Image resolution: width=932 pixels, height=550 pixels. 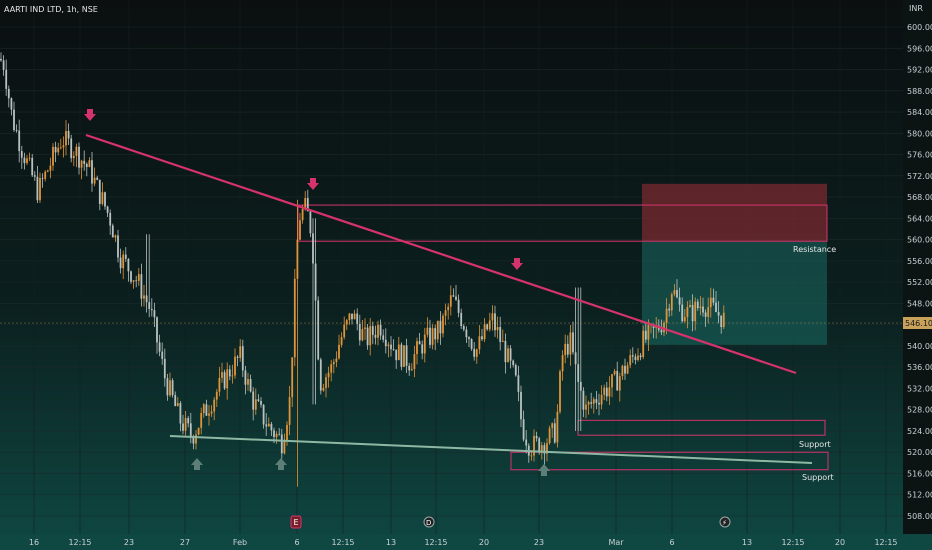 What do you see at coordinates (919, 70) in the screenshot?
I see `price-tick-label: 592.00` at bounding box center [919, 70].